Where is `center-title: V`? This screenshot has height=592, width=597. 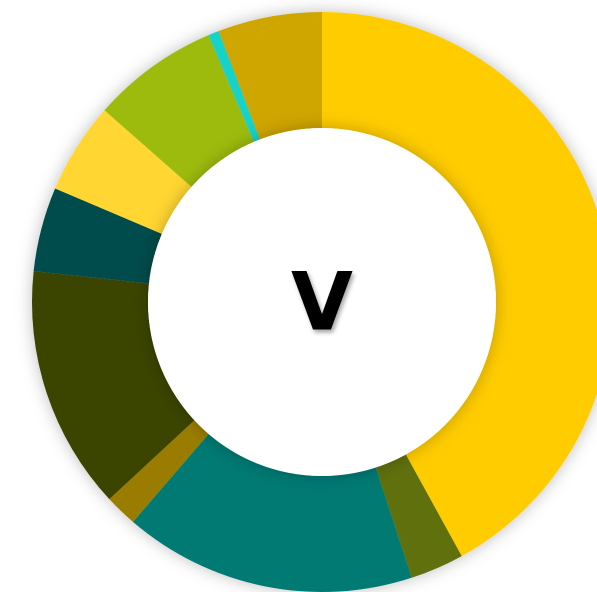
center-title: V is located at coordinates (322, 302).